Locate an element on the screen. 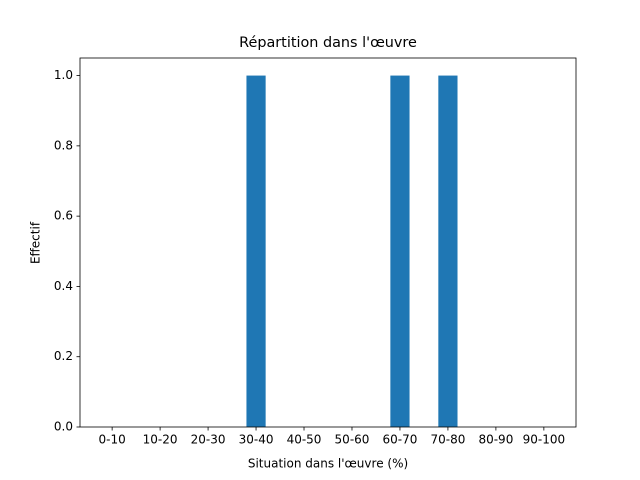  x-tick-label: 0-10 is located at coordinates (112, 440).